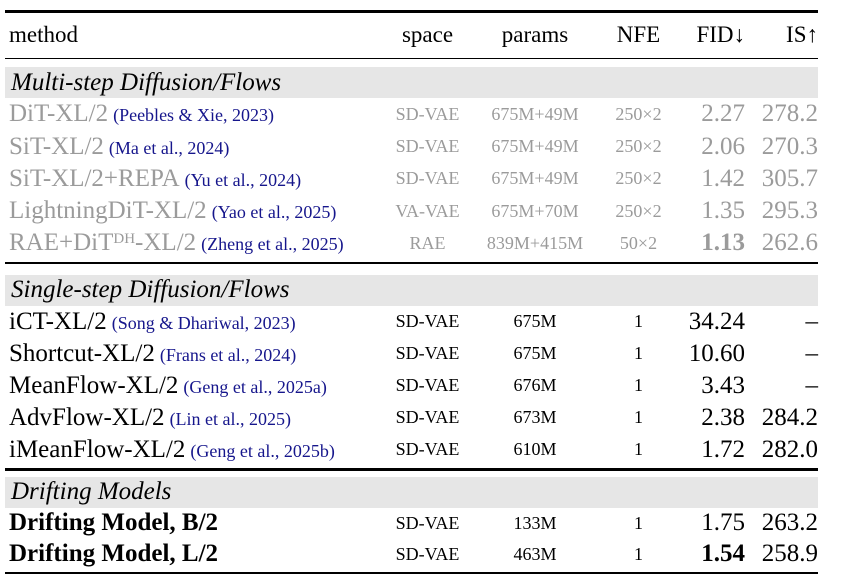  Describe the element at coordinates (411, 492) in the screenshot. I see `section-header-drifting-models: Drifting Models` at that location.